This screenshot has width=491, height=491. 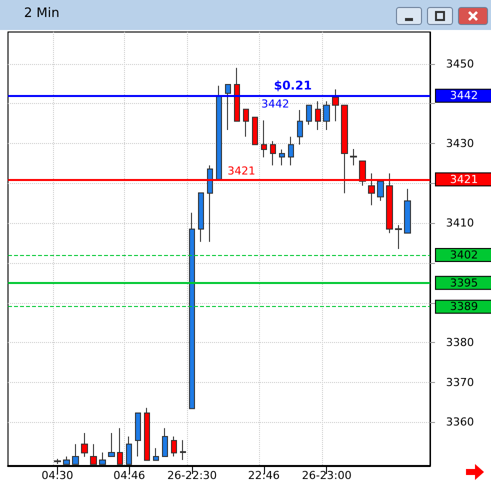 What do you see at coordinates (460, 343) in the screenshot?
I see `y-tick-label: 3380` at bounding box center [460, 343].